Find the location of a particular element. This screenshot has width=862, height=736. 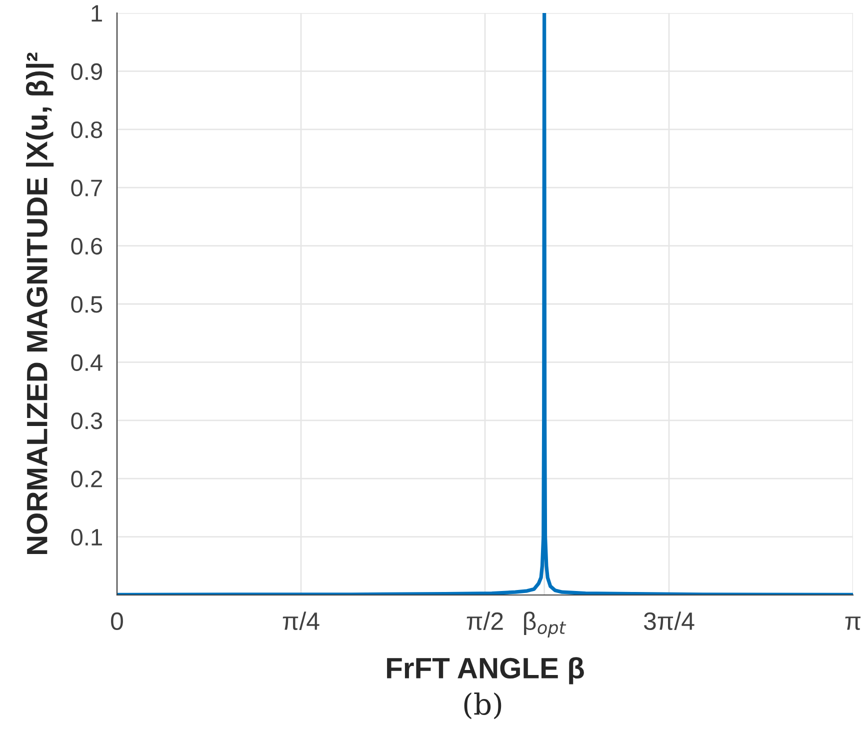

y-tick-label: 0.8 is located at coordinates (86, 129).